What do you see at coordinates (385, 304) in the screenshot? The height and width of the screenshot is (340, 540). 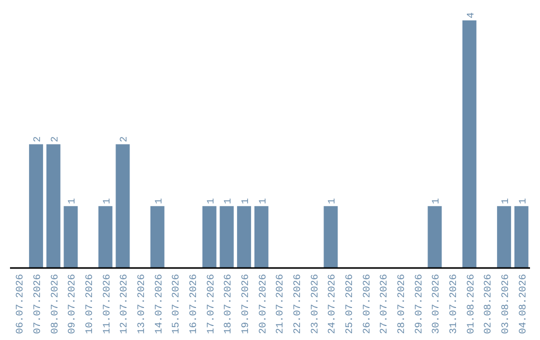 I see `x-tick-label: 27.07.2026` at bounding box center [385, 304].